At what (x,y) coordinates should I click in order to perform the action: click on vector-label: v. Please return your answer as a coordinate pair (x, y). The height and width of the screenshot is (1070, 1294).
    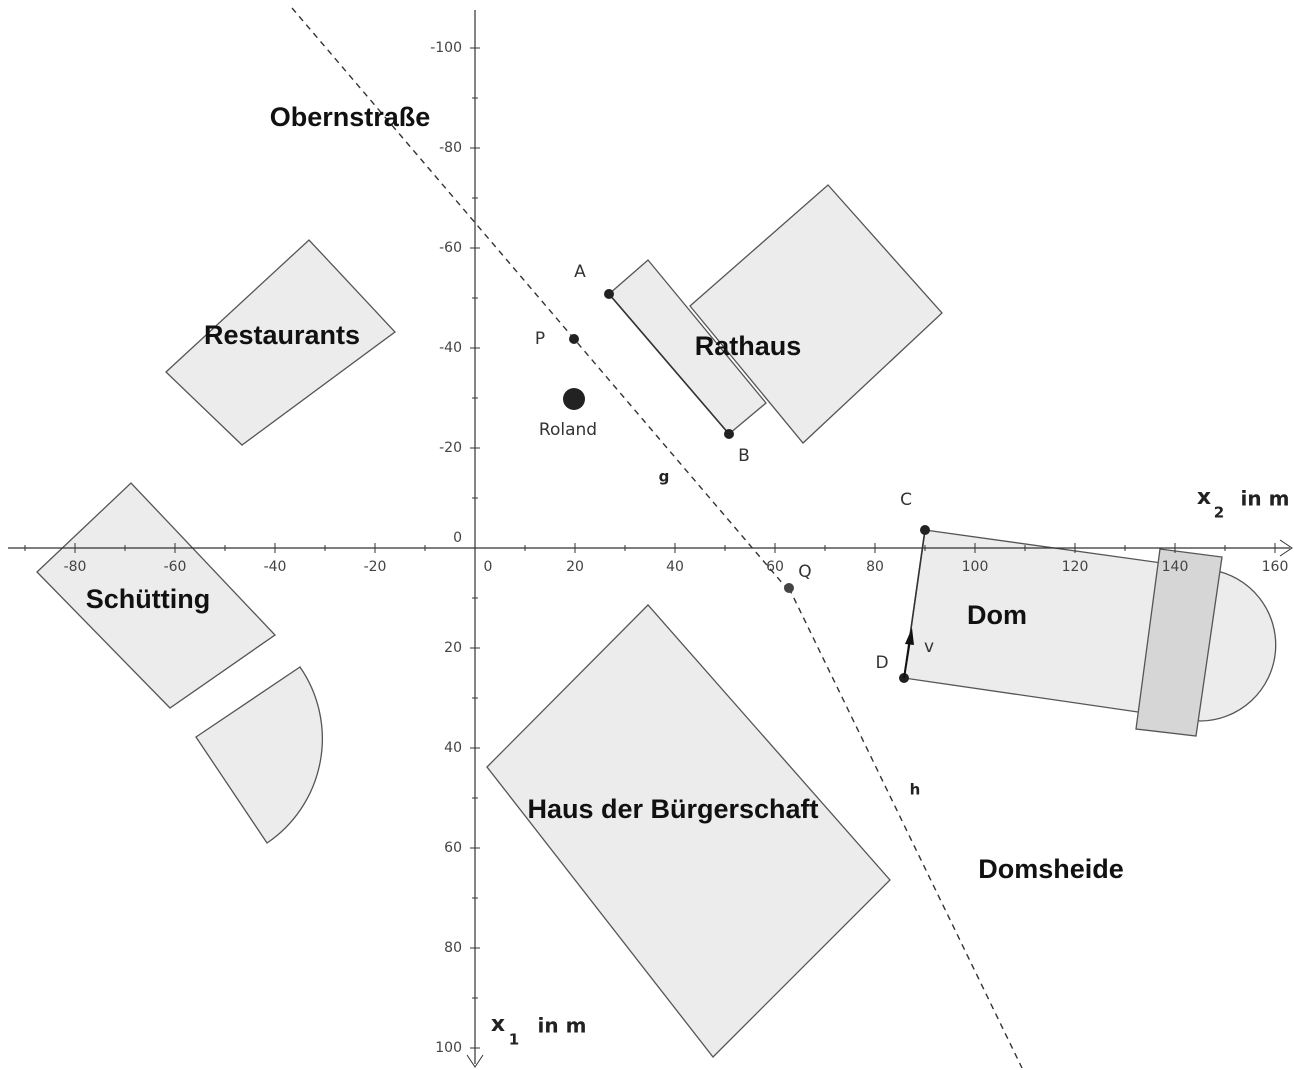
    Looking at the image, I should click on (929, 647).